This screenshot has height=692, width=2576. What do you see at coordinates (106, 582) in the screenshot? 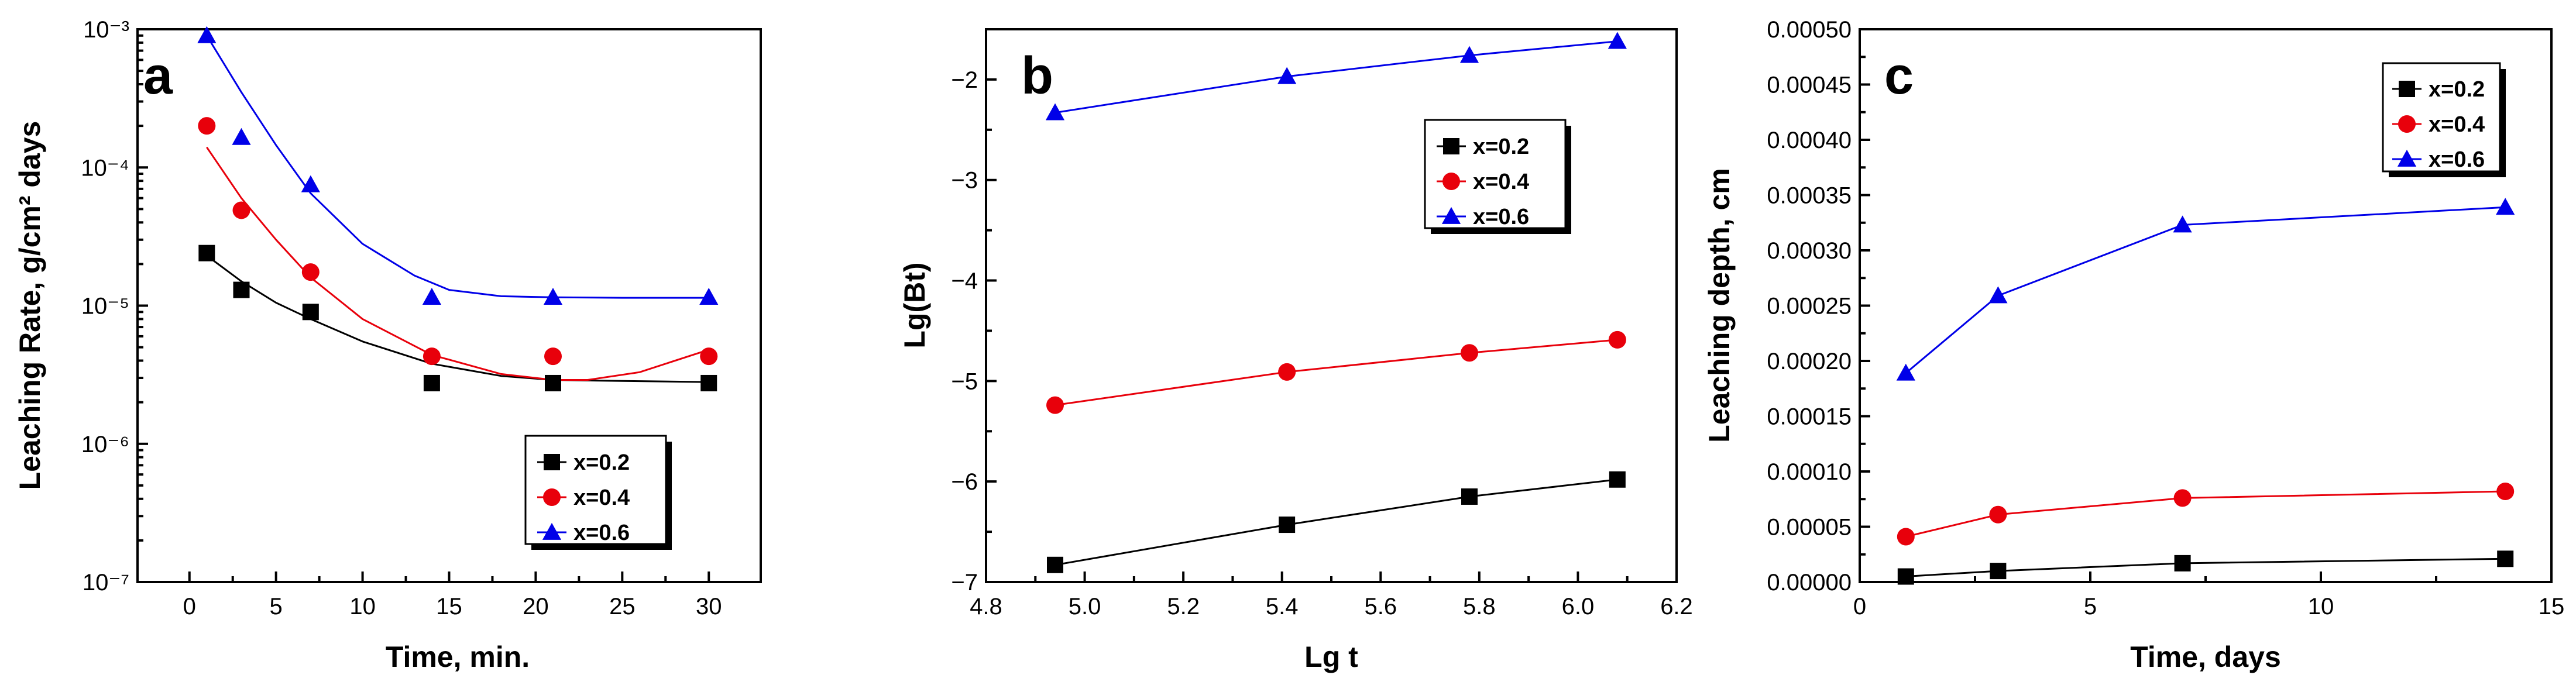
I see `y-tick-label: 10⁻⁷` at bounding box center [106, 582].